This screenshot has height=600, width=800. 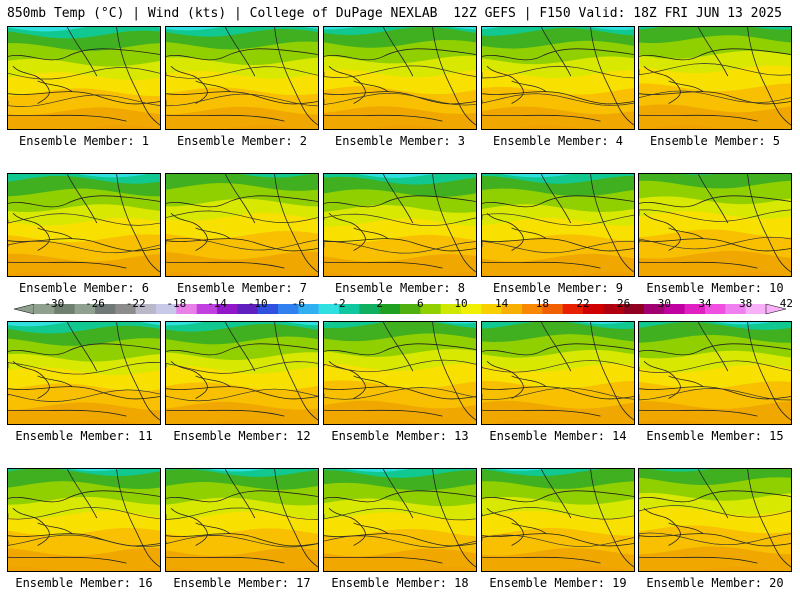 What do you see at coordinates (84, 288) in the screenshot?
I see `ensemble-member-label: Ensemble Member: 6` at bounding box center [84, 288].